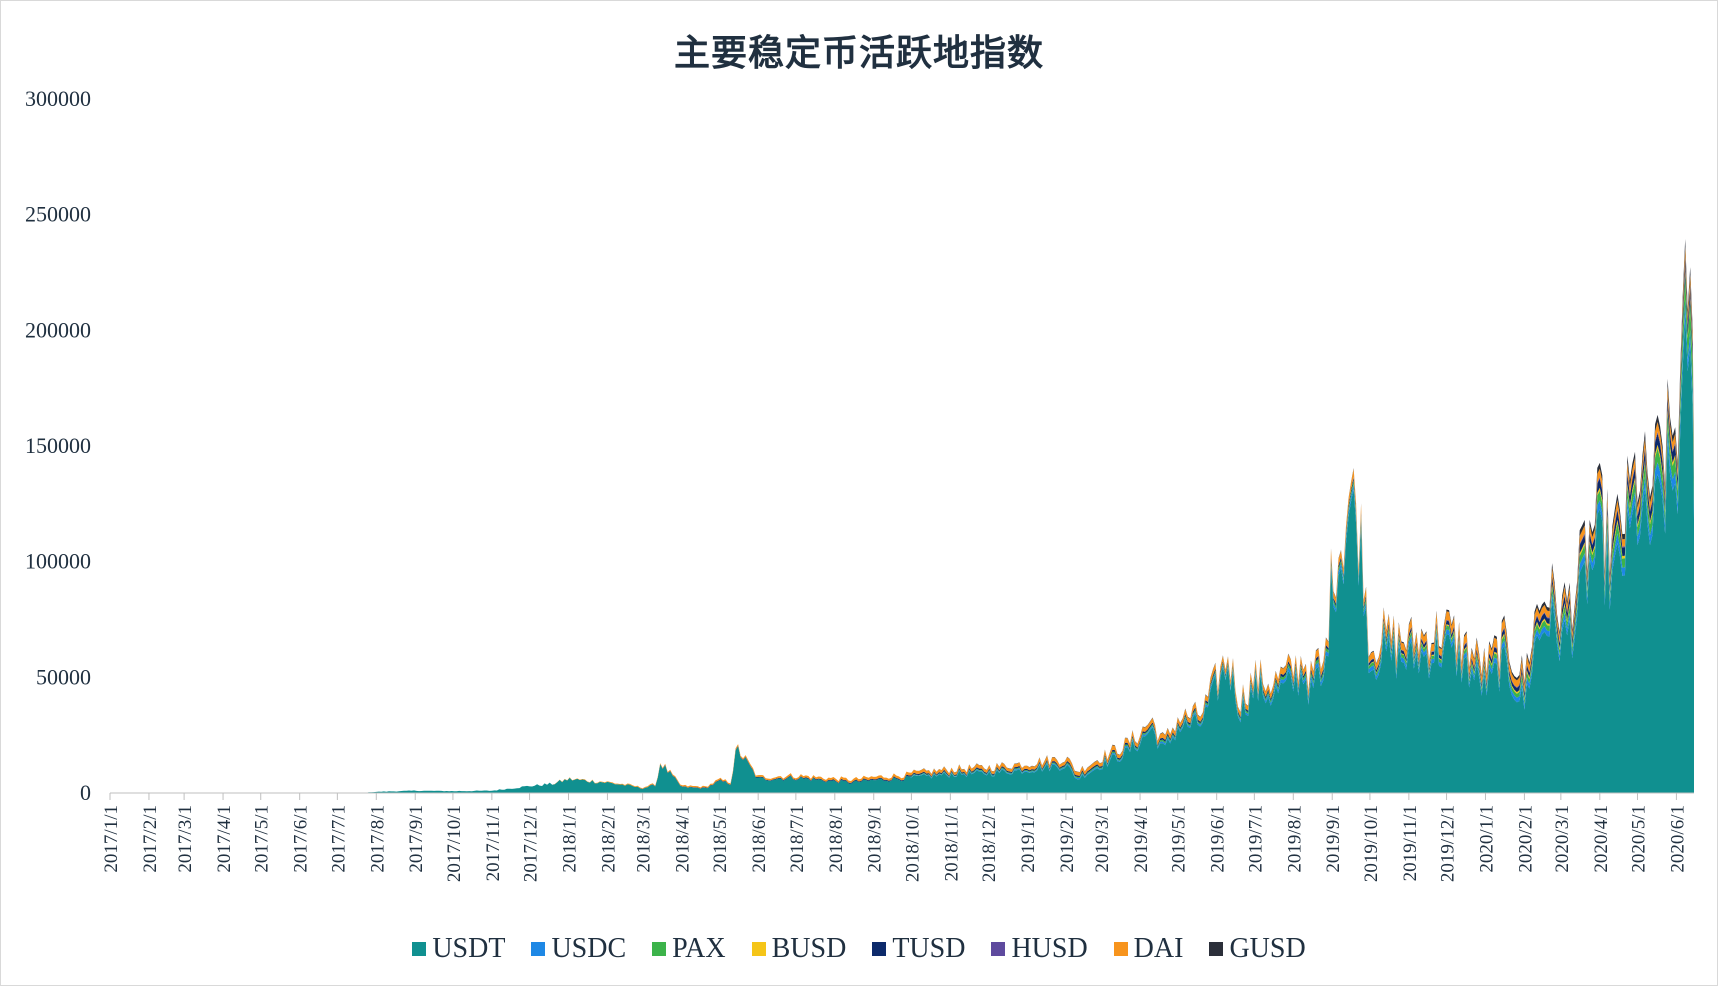  I want to click on x-tick-label: 2019/5/1, so click(1179, 839).